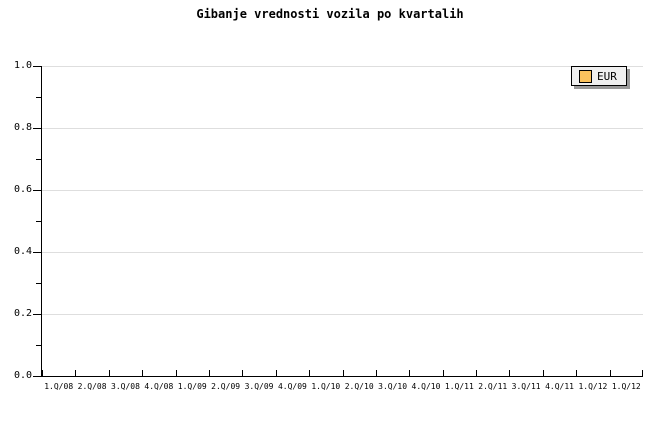 This screenshot has height=440, width=660. Describe the element at coordinates (326, 386) in the screenshot. I see `x-axis-tick-label: 1.Q/10` at that location.